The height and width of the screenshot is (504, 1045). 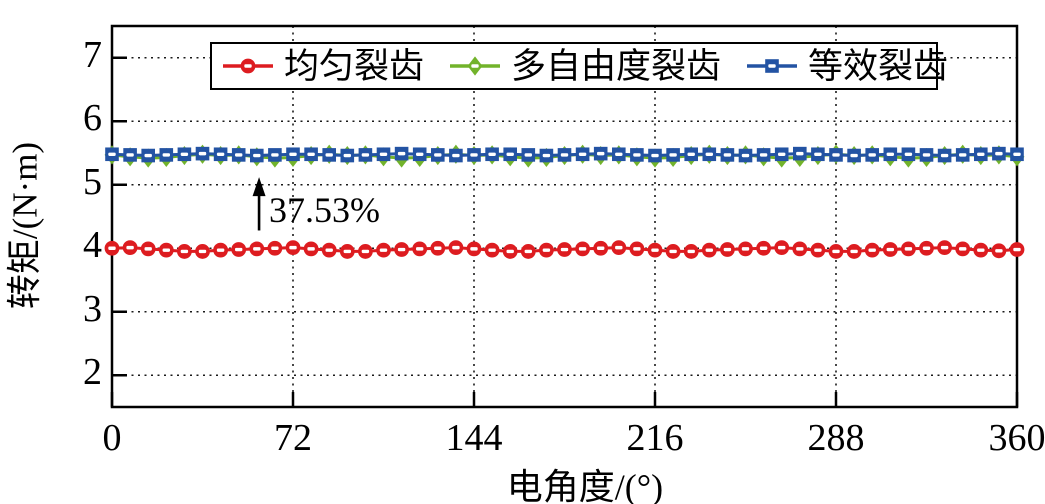 I want to click on x-tick-label: 144, so click(x=474, y=438).